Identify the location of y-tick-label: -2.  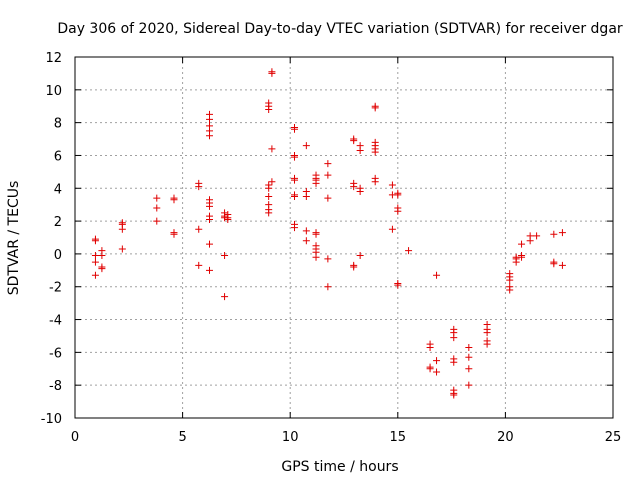
(55, 288).